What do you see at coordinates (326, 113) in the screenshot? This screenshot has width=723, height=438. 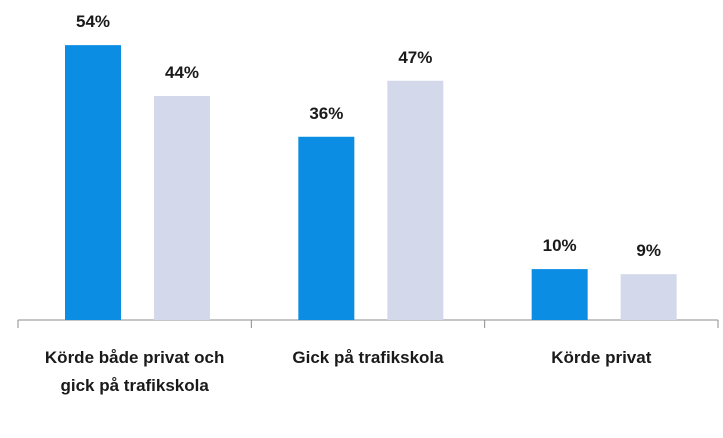 I see `value-label: 36%` at bounding box center [326, 113].